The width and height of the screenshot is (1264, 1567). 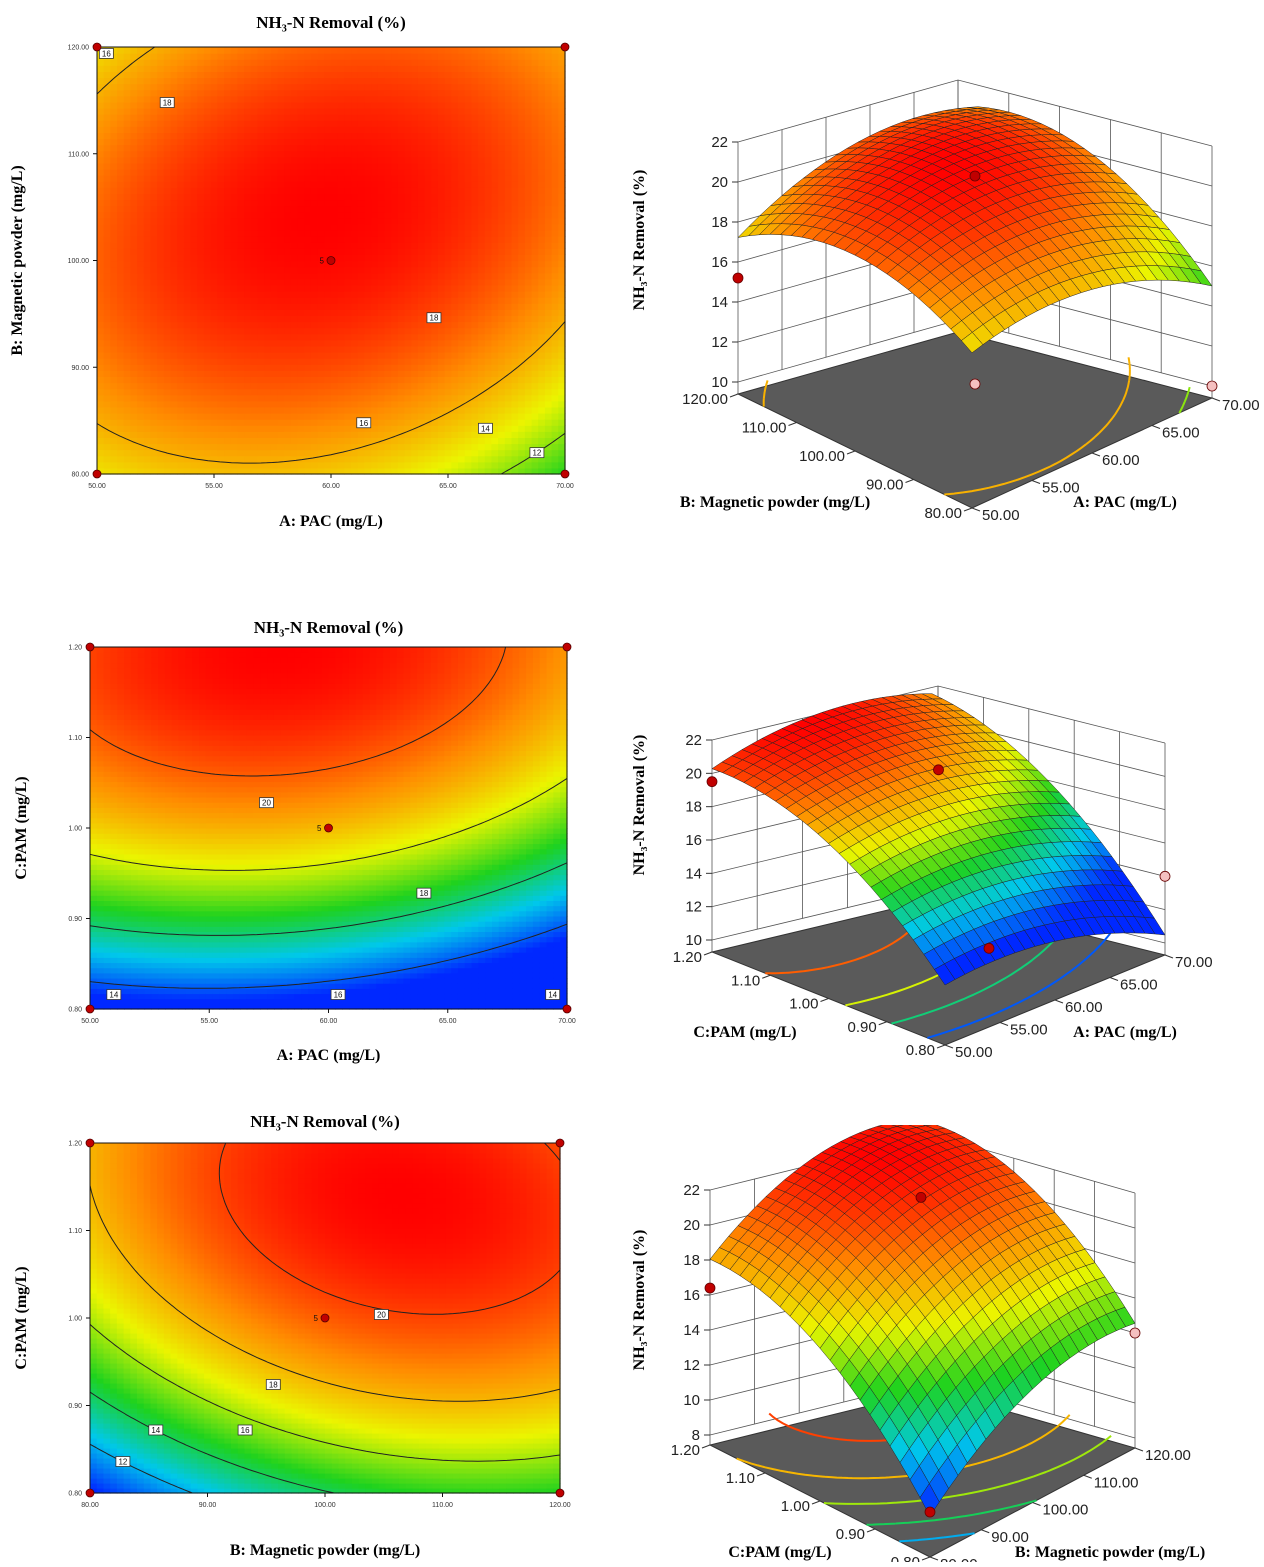 What do you see at coordinates (974, 1052) in the screenshot?
I see `right-axis-tick: 50.00` at bounding box center [974, 1052].